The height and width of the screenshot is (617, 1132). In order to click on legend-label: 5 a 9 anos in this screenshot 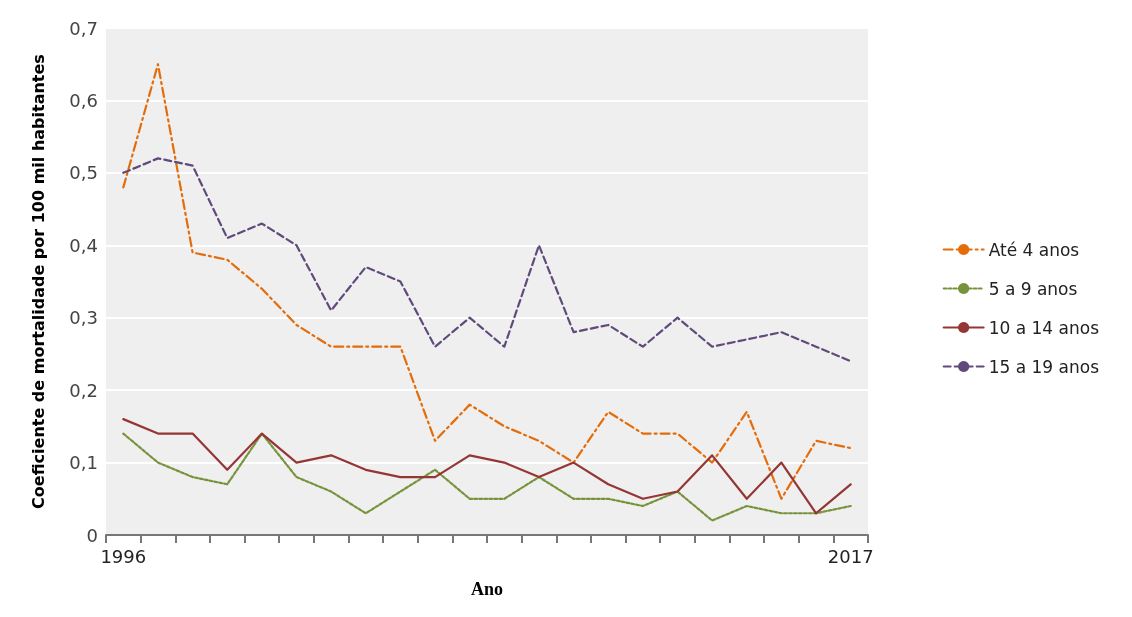, I will do `click(1033, 288)`.